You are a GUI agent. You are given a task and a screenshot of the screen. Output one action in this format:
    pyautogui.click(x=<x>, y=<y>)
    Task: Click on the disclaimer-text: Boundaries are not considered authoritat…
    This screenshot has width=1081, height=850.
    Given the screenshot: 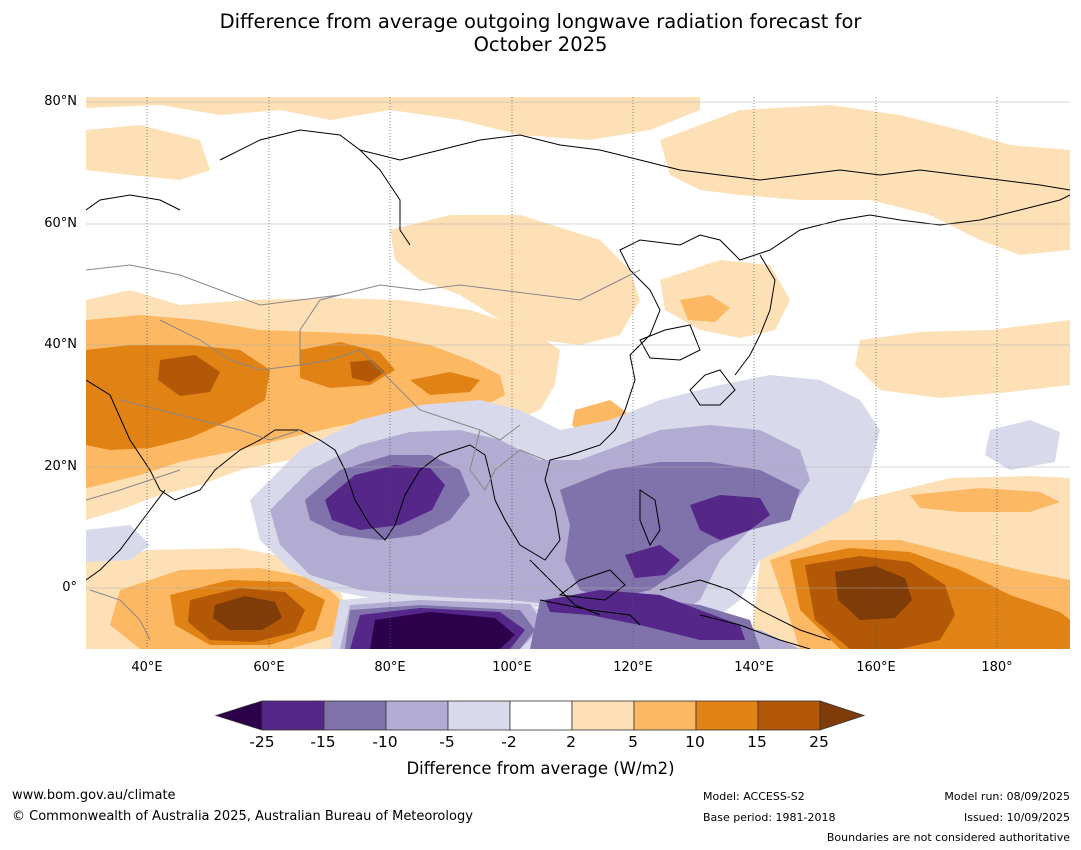 What is the action you would take?
    pyautogui.click(x=948, y=837)
    